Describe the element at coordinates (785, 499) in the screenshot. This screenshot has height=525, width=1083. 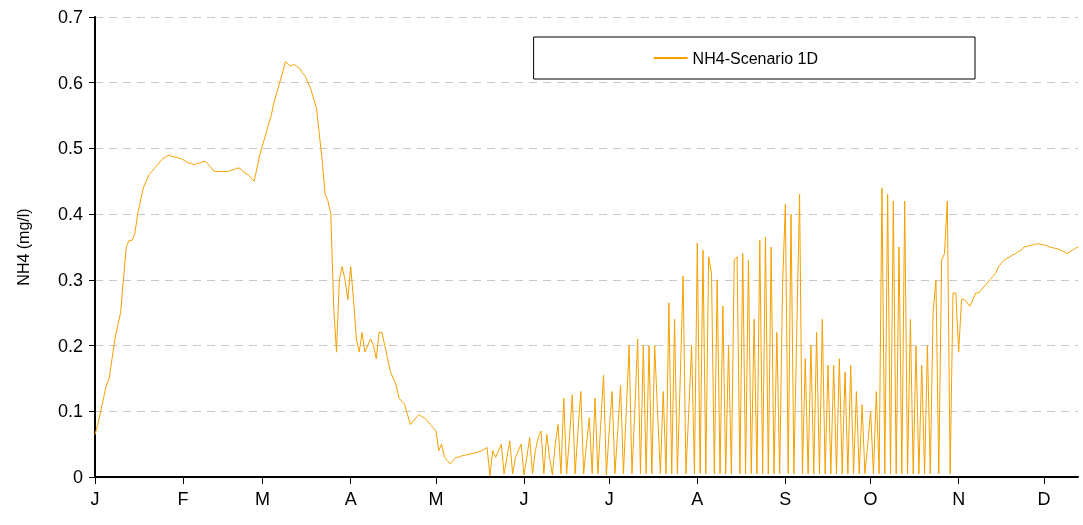
I see `x-tick-label: S` at that location.